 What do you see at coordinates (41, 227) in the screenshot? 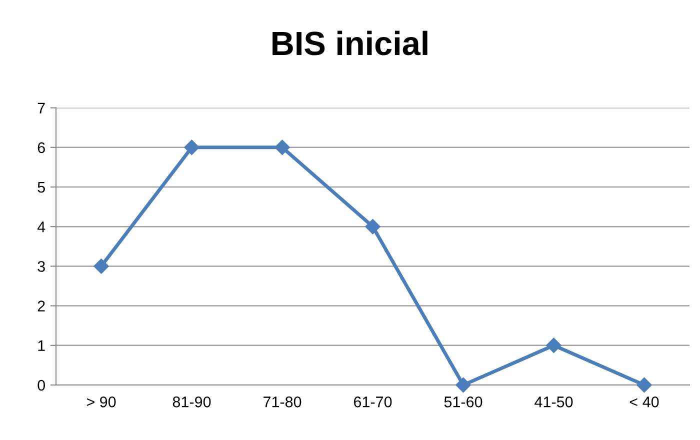
I see `y-tick-label: 4` at bounding box center [41, 227].